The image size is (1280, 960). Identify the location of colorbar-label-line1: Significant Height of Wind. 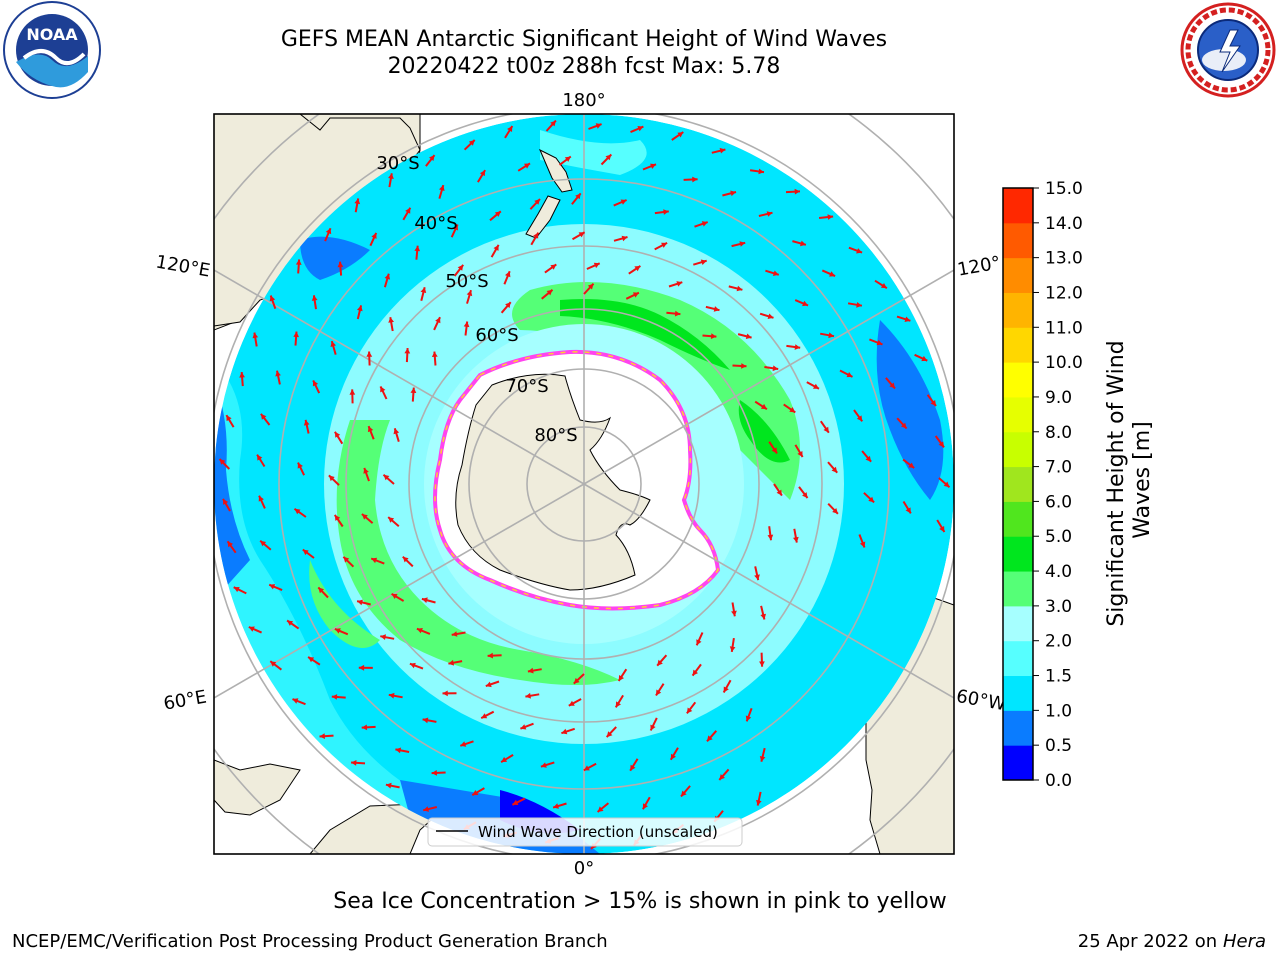
(1116, 483).